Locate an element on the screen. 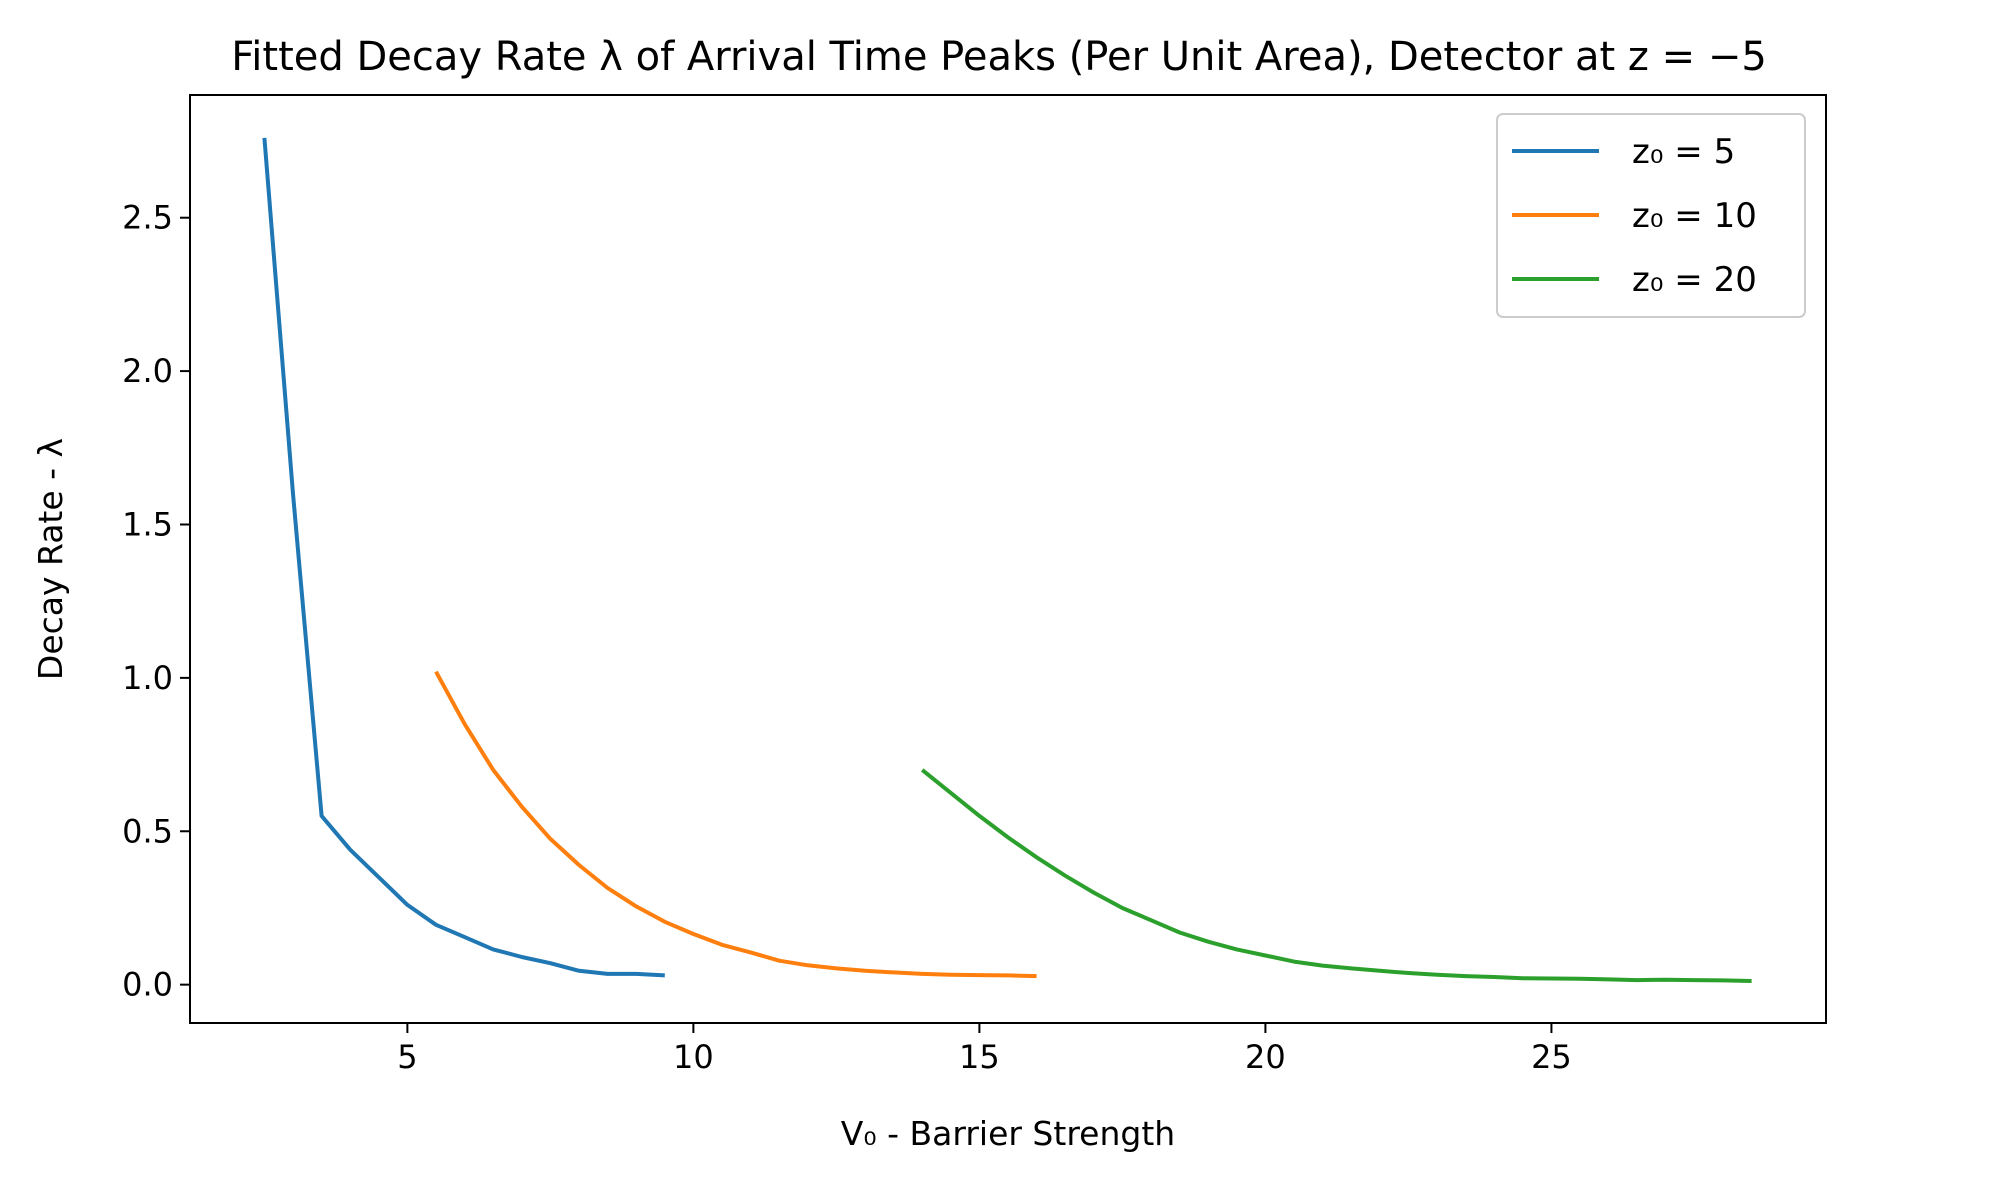 The width and height of the screenshot is (1999, 1187). y-tick-label: 1.5 is located at coordinates (147, 524).